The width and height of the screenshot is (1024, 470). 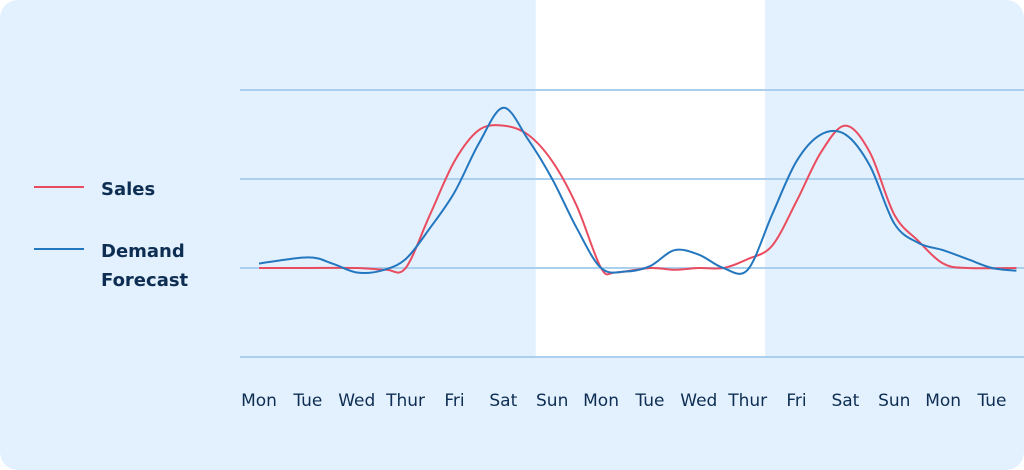 What do you see at coordinates (59, 187) in the screenshot?
I see `legend-swatch-sales` at bounding box center [59, 187].